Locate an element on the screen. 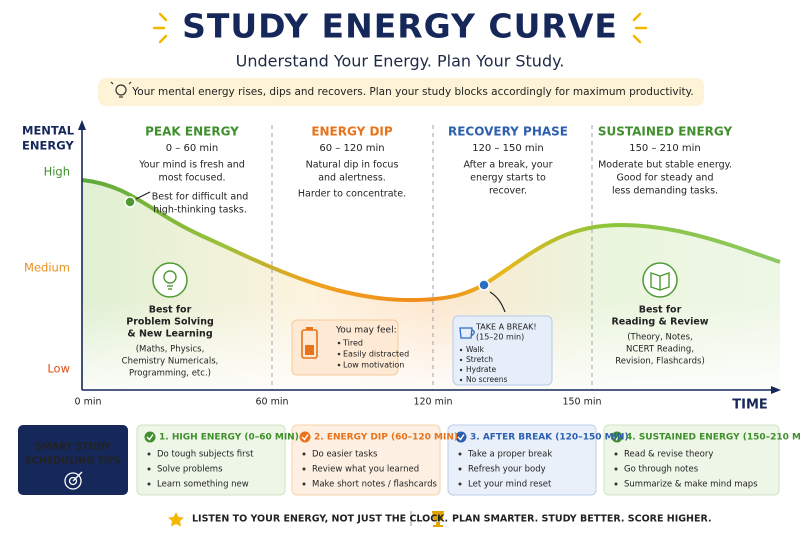 Image resolution: width=800 pixels, height=537 pixels. feel-title: You may feel: is located at coordinates (366, 331).